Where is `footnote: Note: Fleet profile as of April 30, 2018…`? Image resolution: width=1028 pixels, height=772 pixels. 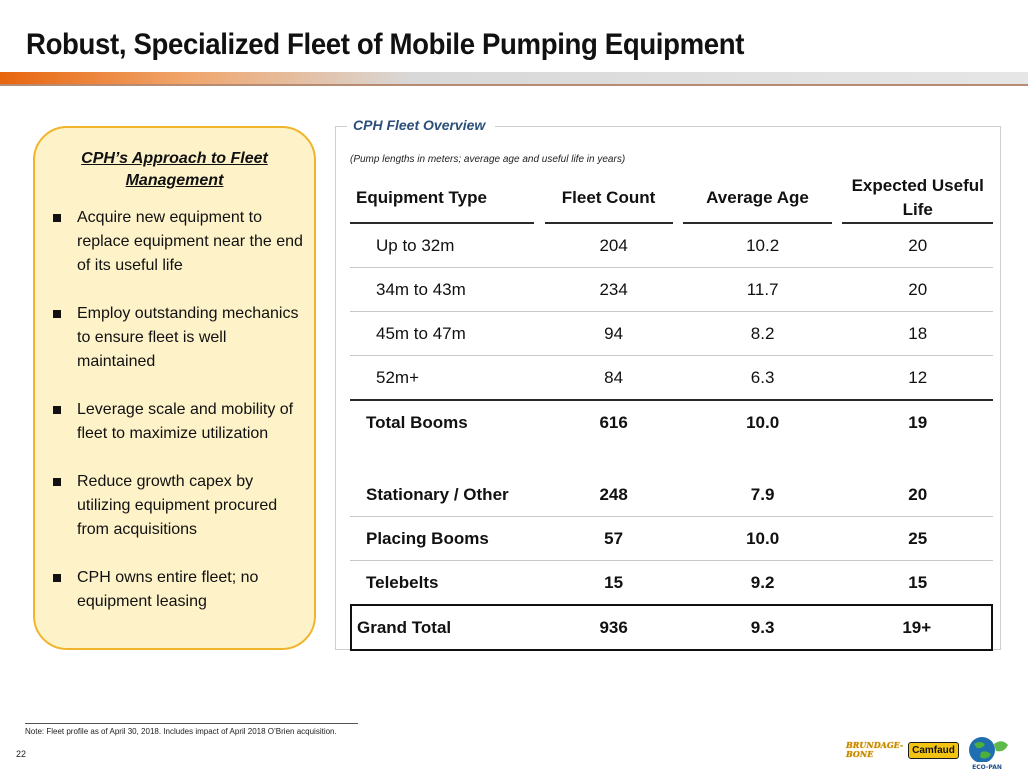
footnote: Note: Fleet profile as of April 30, 2018… is located at coordinates (181, 731).